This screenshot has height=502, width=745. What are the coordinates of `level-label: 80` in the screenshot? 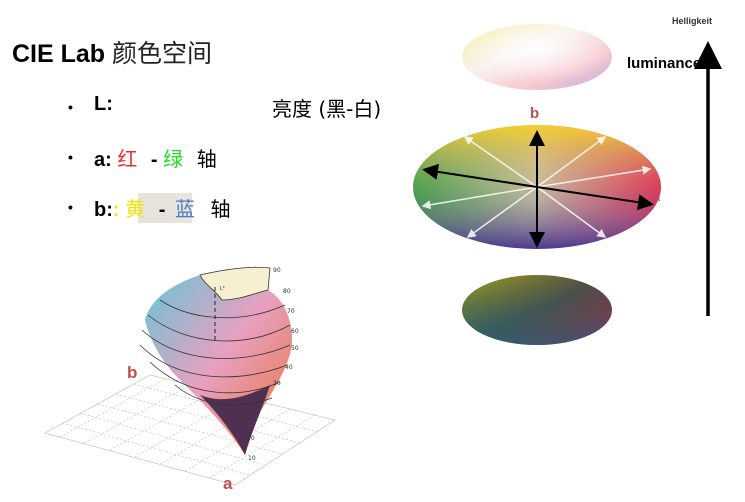 It's located at (287, 291).